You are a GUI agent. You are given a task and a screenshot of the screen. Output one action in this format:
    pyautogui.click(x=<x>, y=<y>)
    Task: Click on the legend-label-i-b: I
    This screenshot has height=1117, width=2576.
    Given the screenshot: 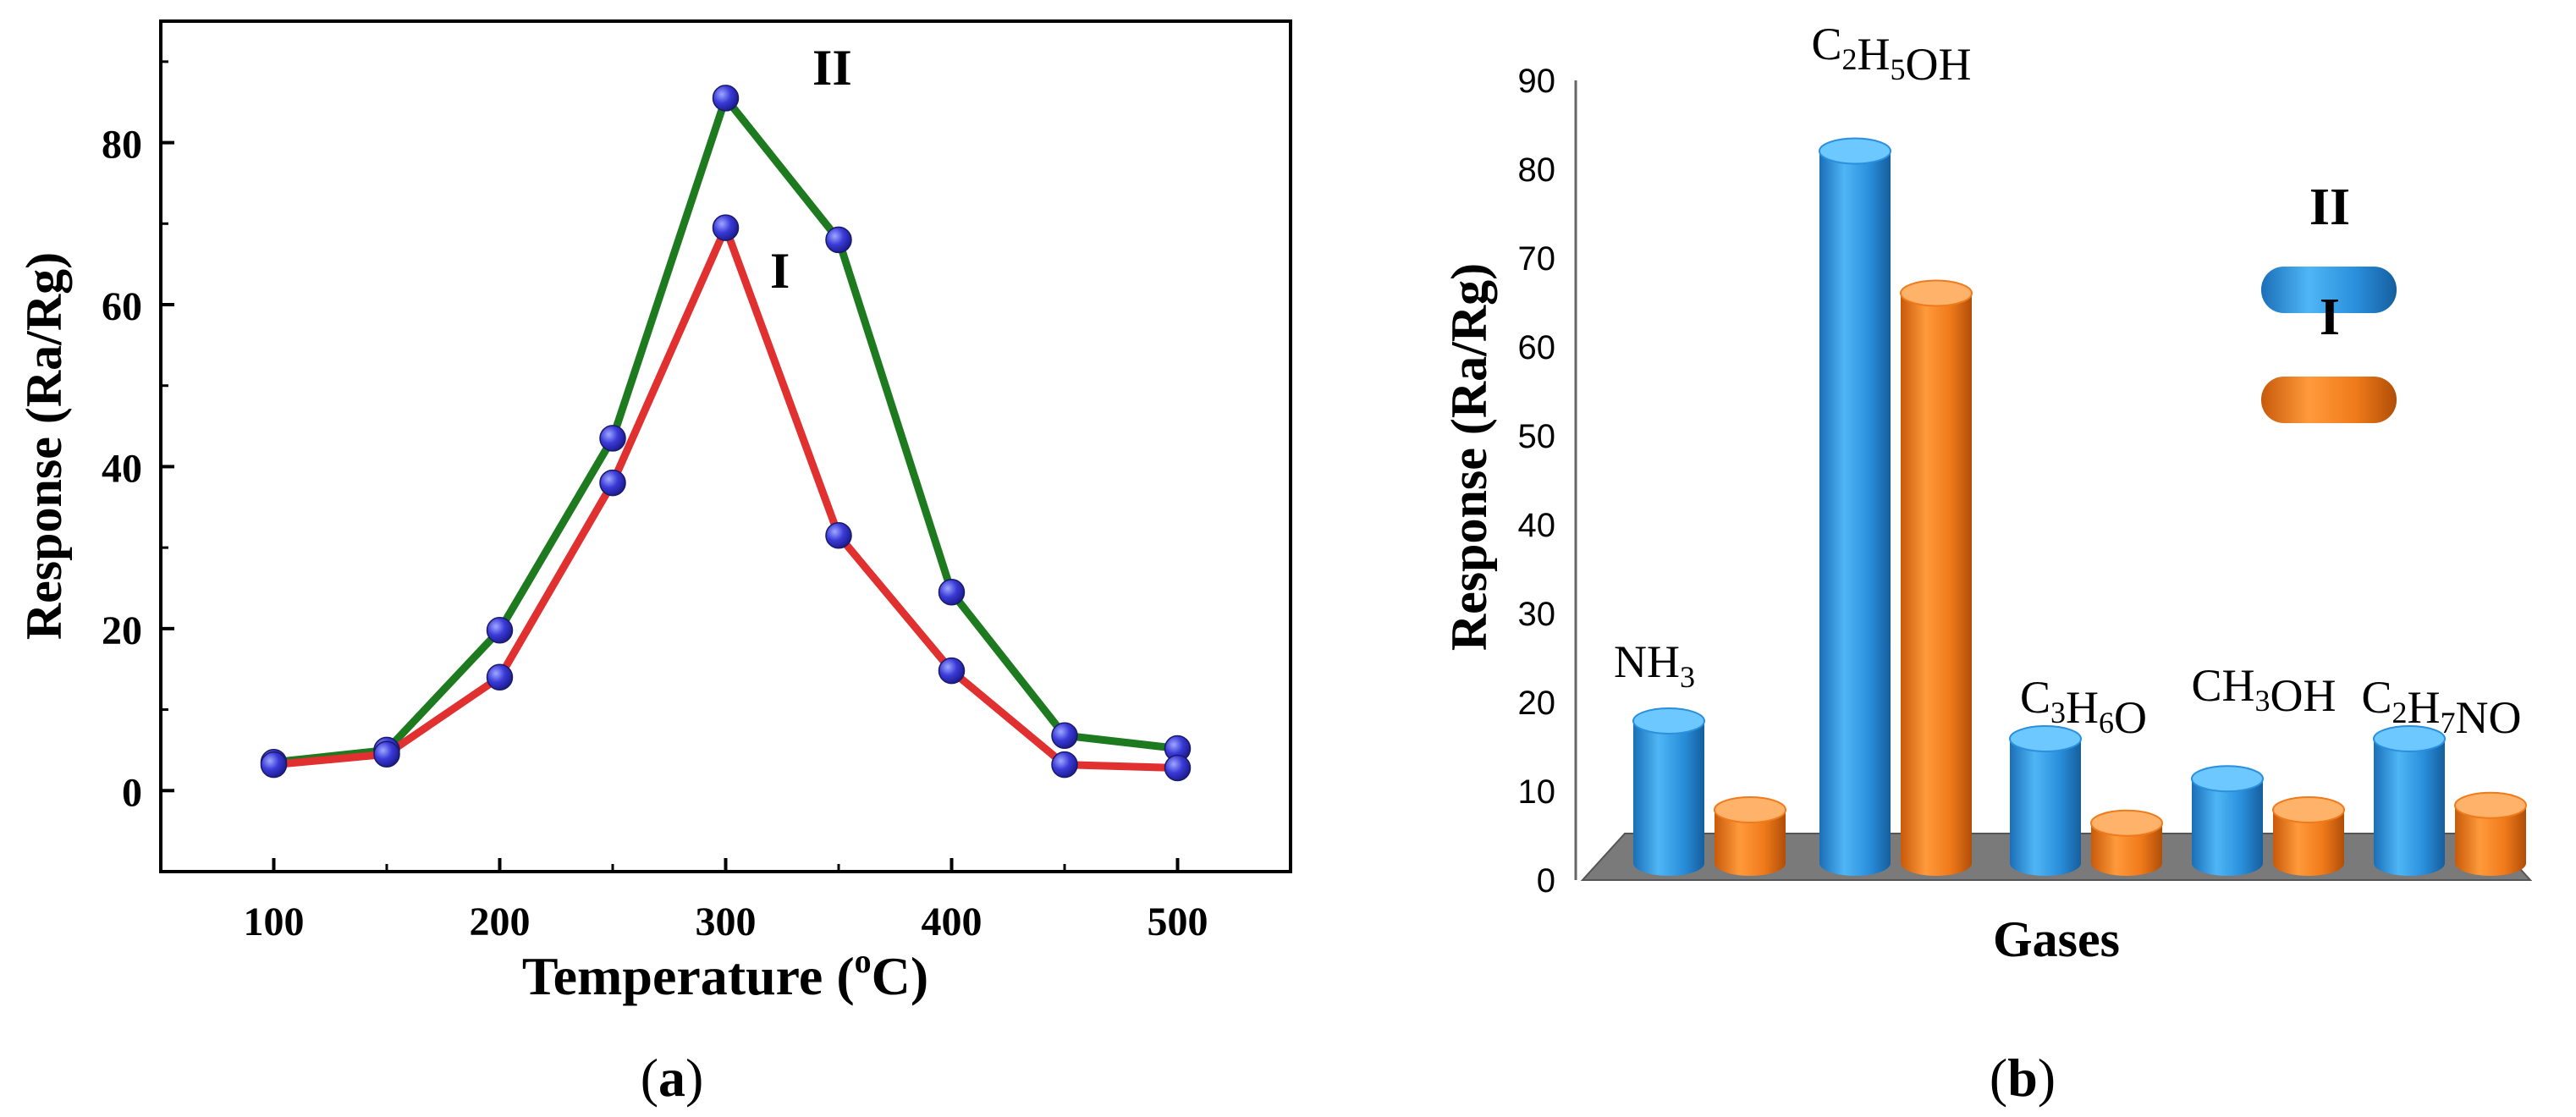 What is the action you would take?
    pyautogui.click(x=2330, y=317)
    